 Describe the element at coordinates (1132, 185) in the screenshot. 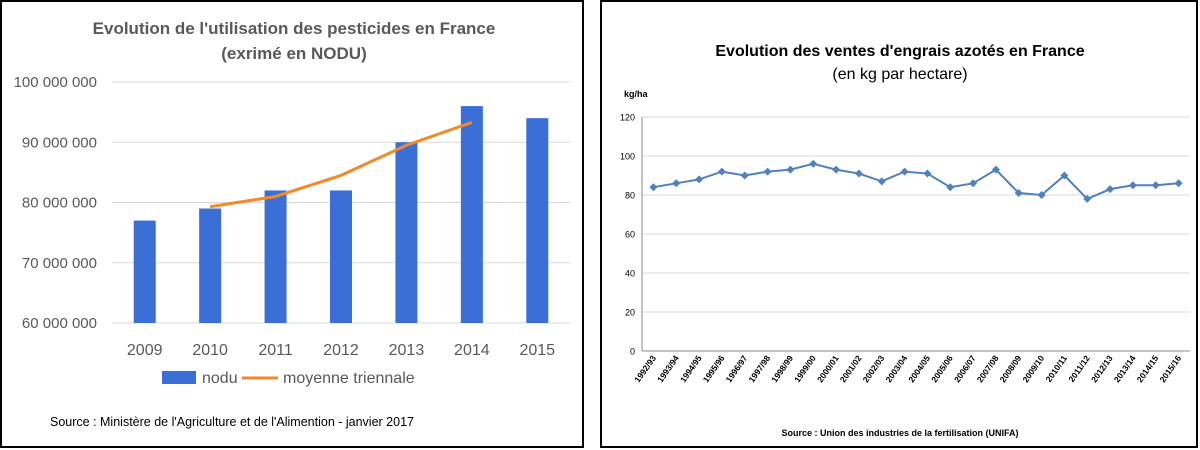

I see `point-2013/14` at that location.